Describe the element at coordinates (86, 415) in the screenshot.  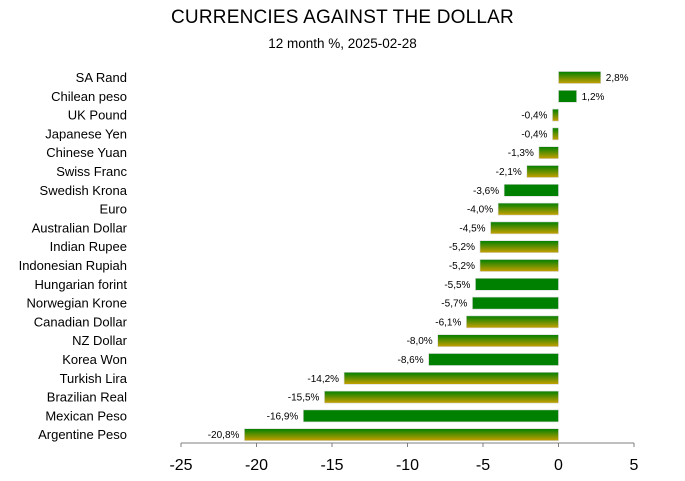
I see `category-label: Mexican Peso` at that location.